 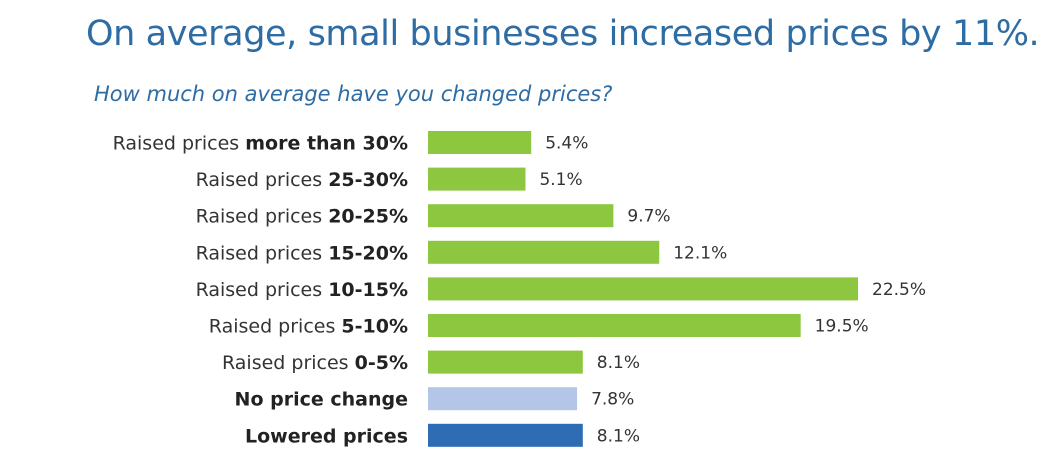 What do you see at coordinates (618, 363) in the screenshot?
I see `value-label-6: 8.1%` at bounding box center [618, 363].